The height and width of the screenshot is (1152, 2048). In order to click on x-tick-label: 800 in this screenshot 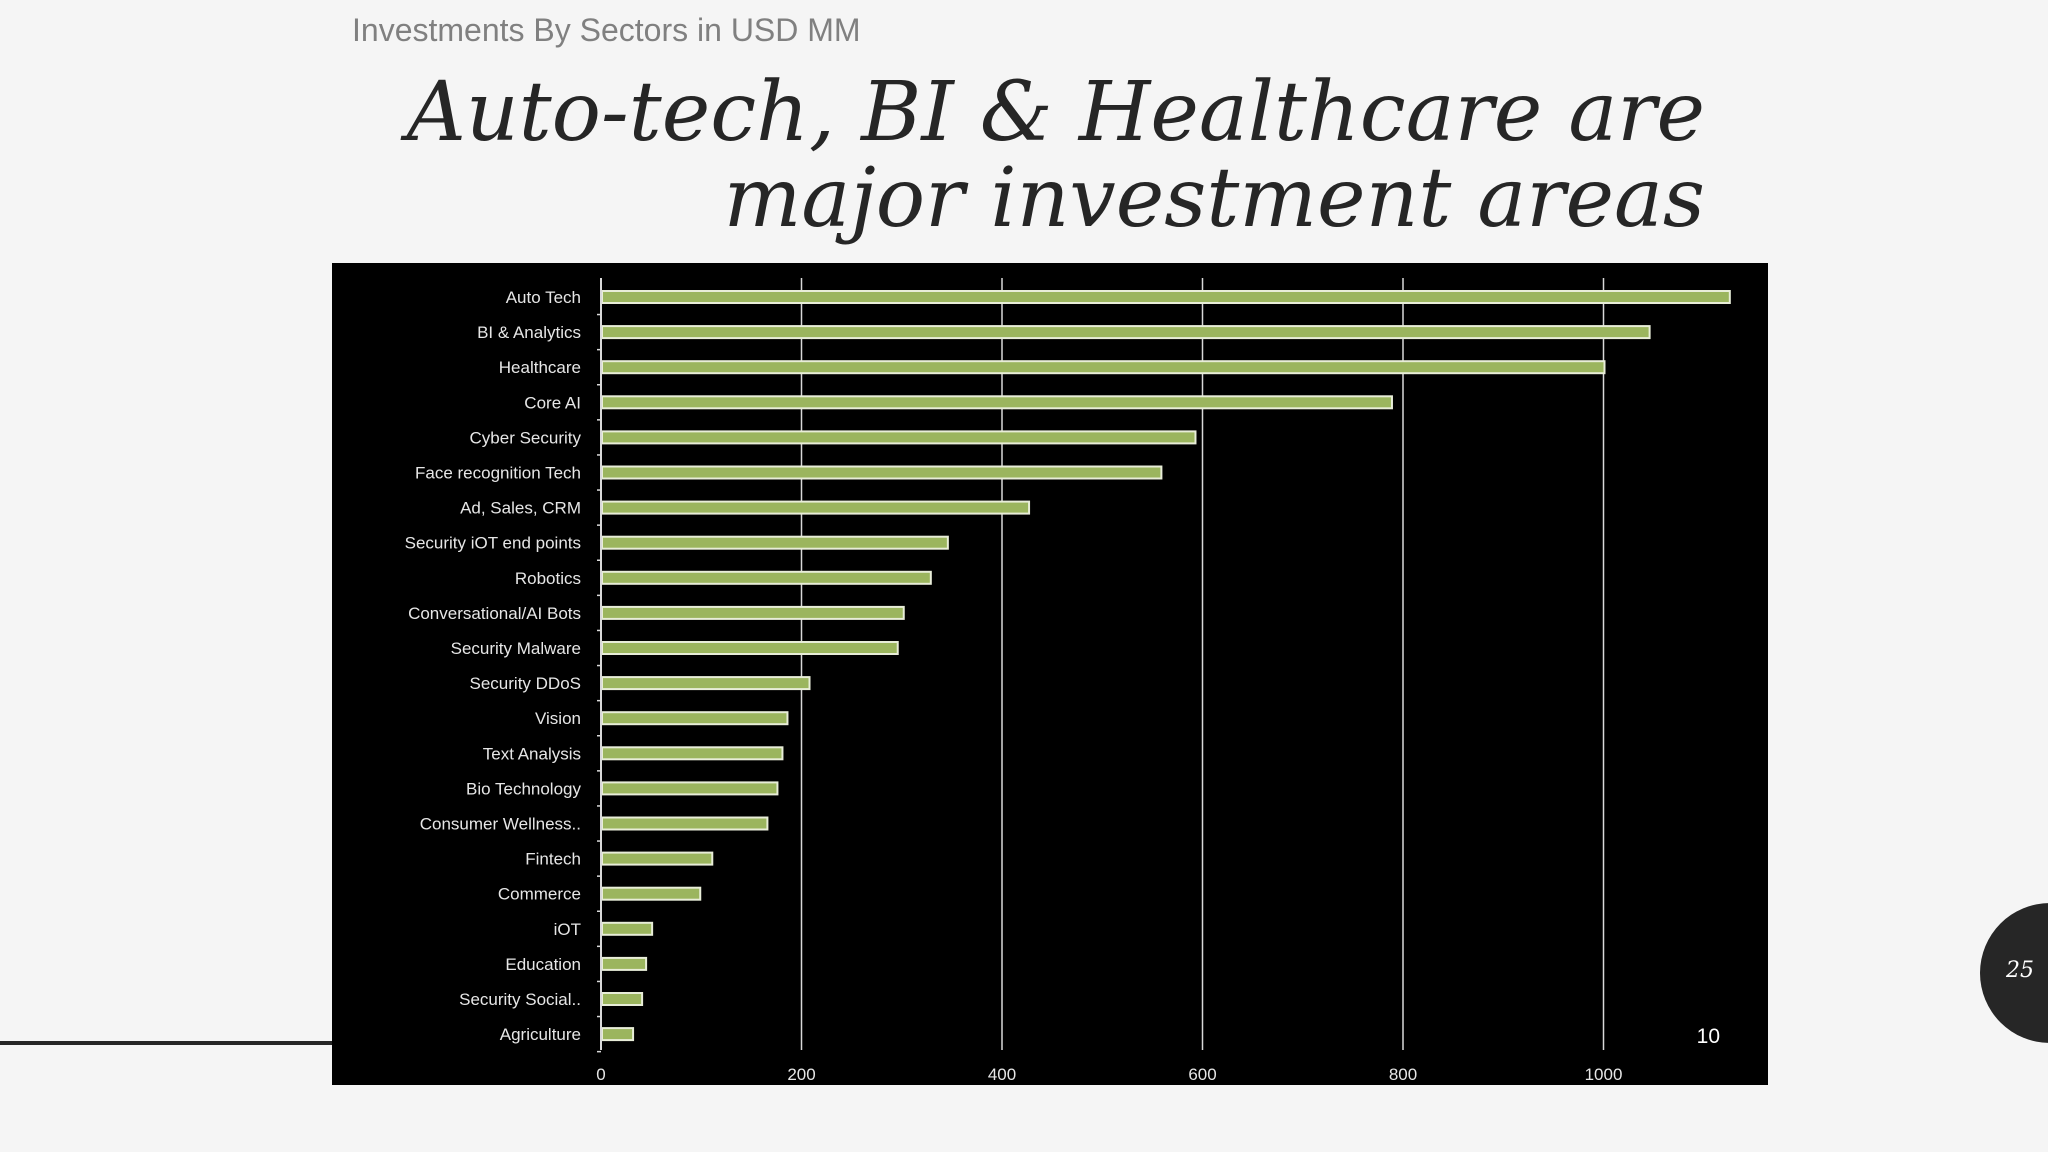, I will do `click(1403, 1074)`.